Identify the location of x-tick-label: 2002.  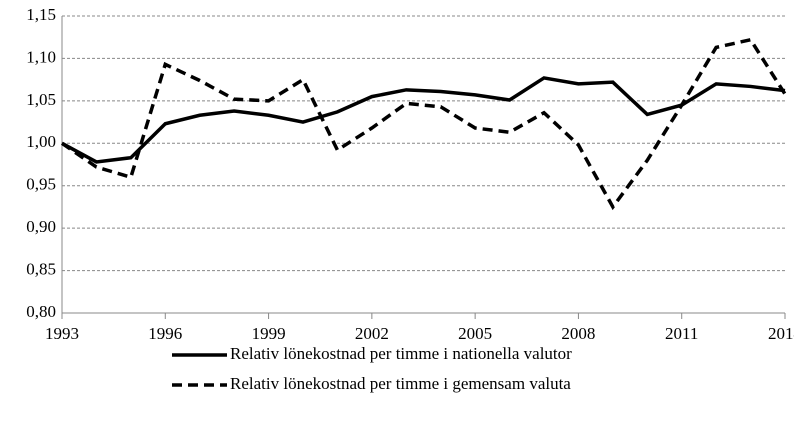
(372, 333).